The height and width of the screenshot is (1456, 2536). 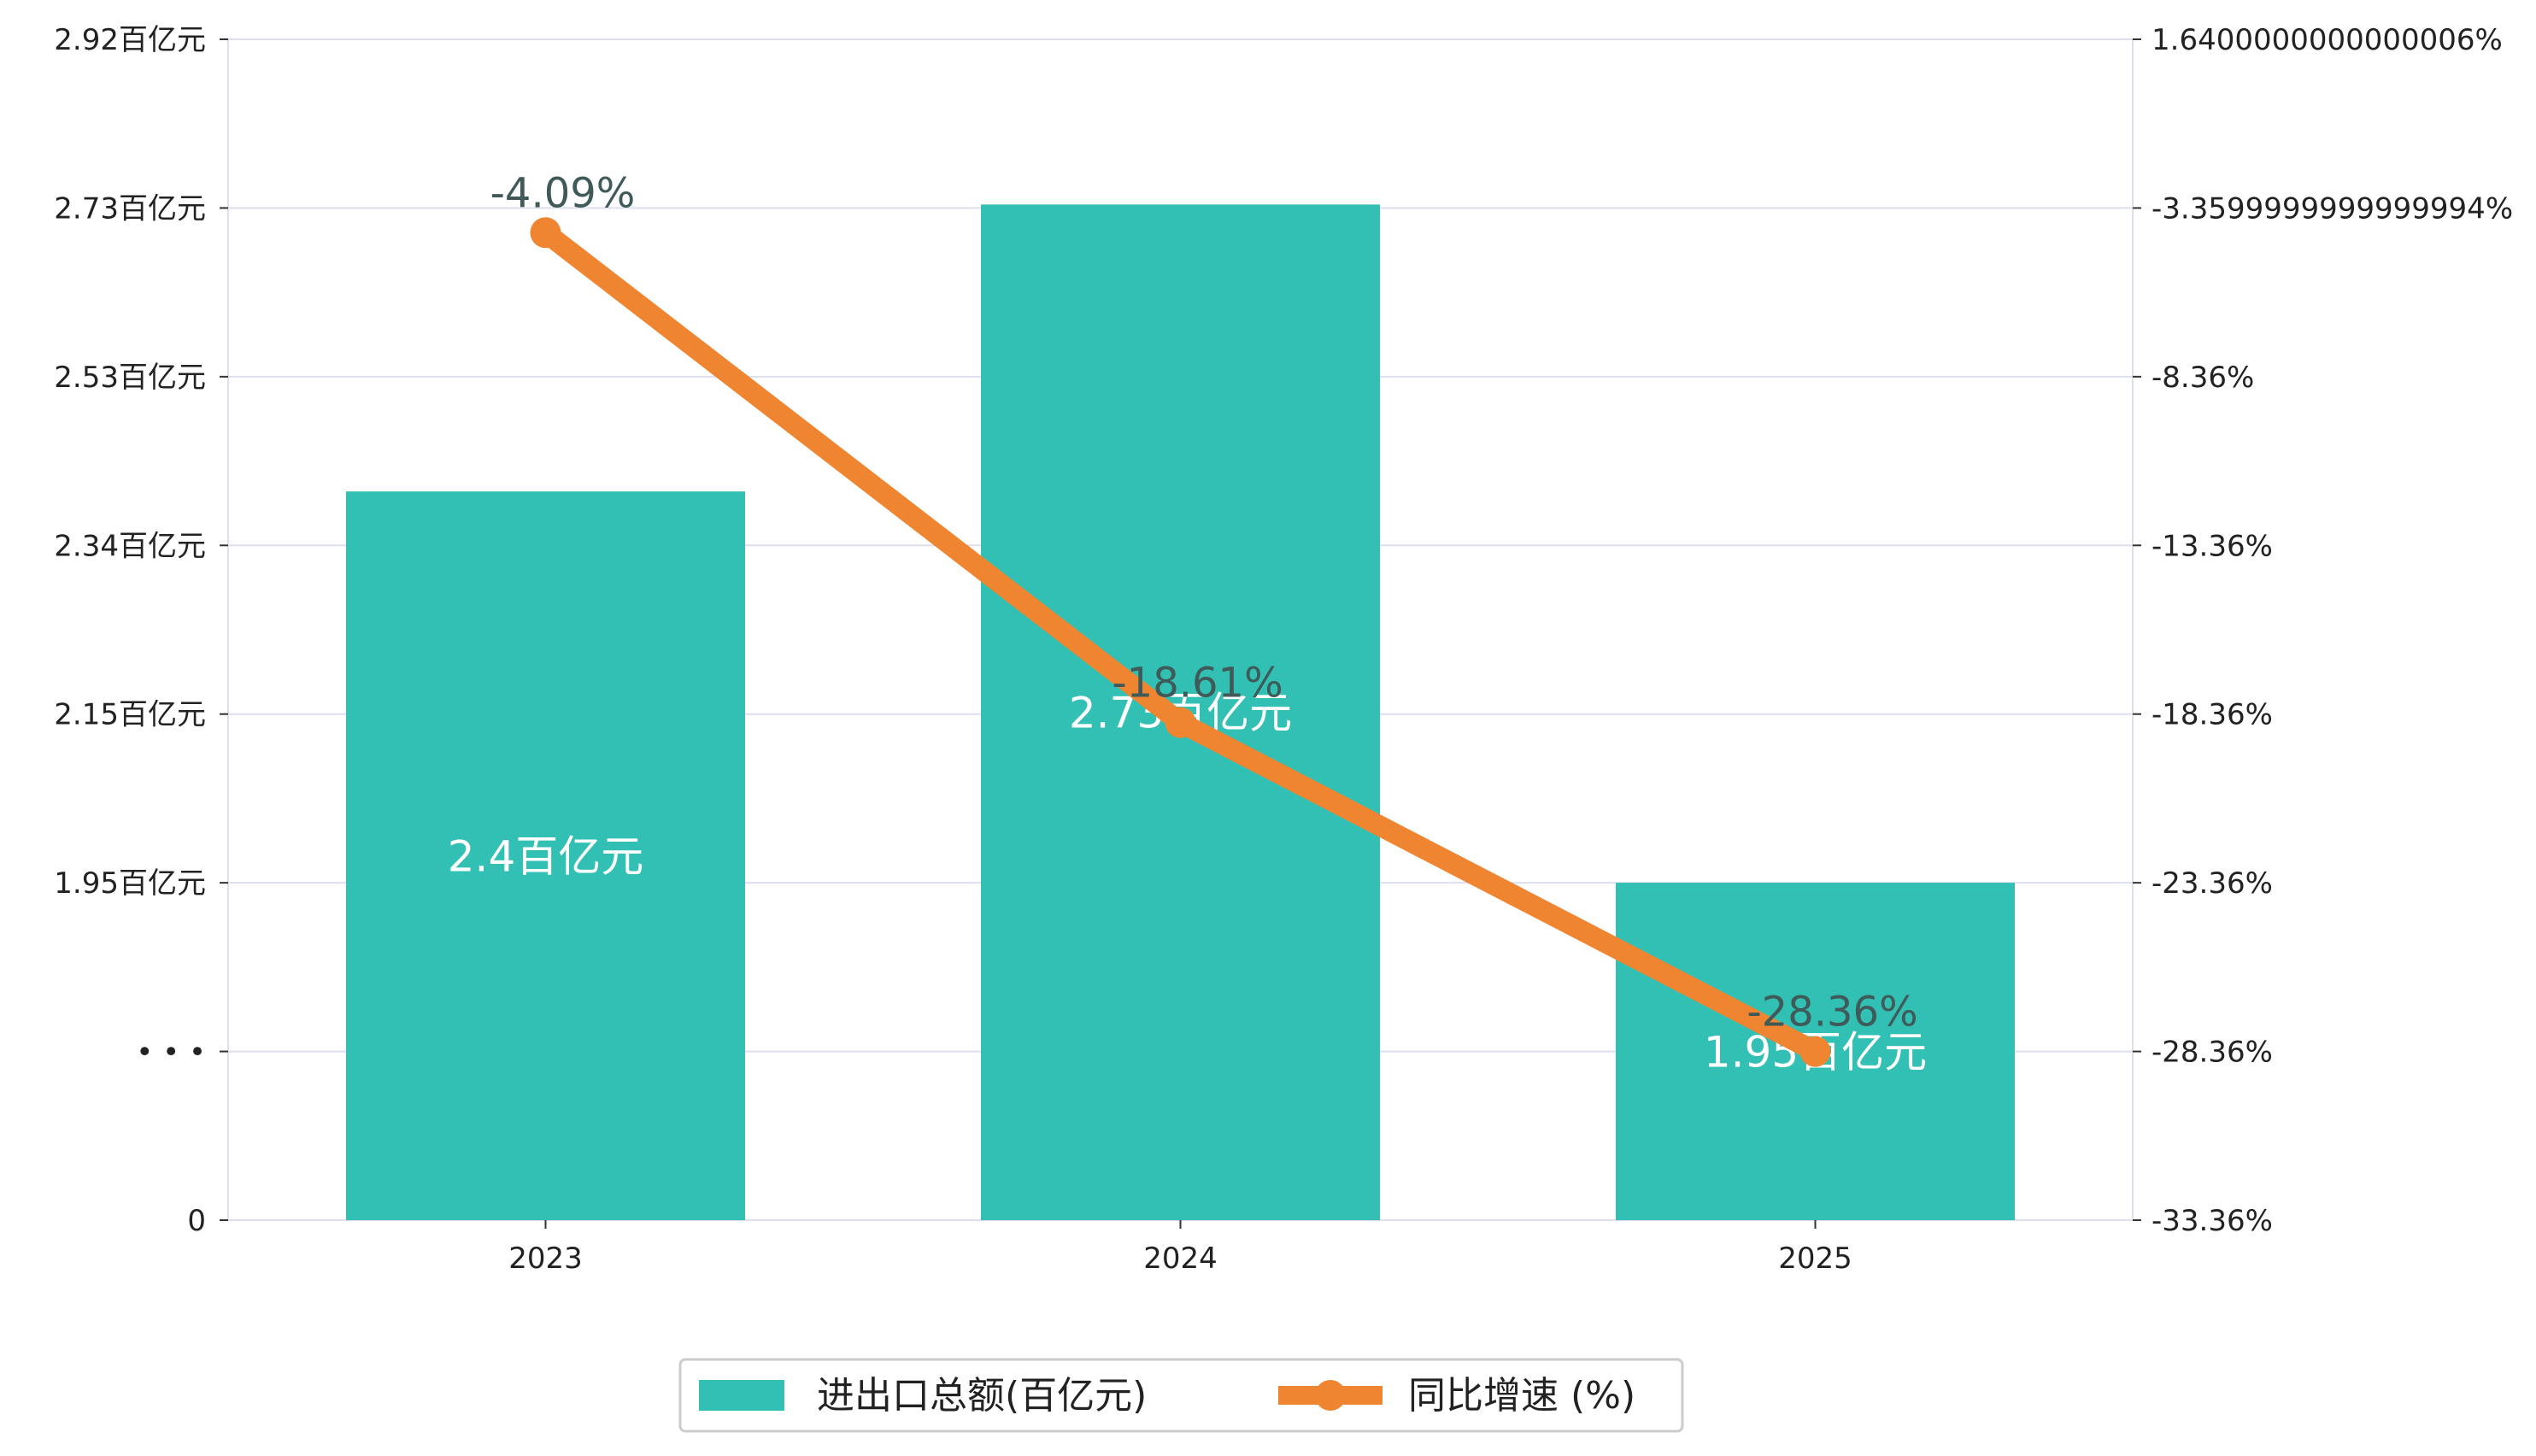 I want to click on left-tick-label: 0, so click(x=196, y=1221).